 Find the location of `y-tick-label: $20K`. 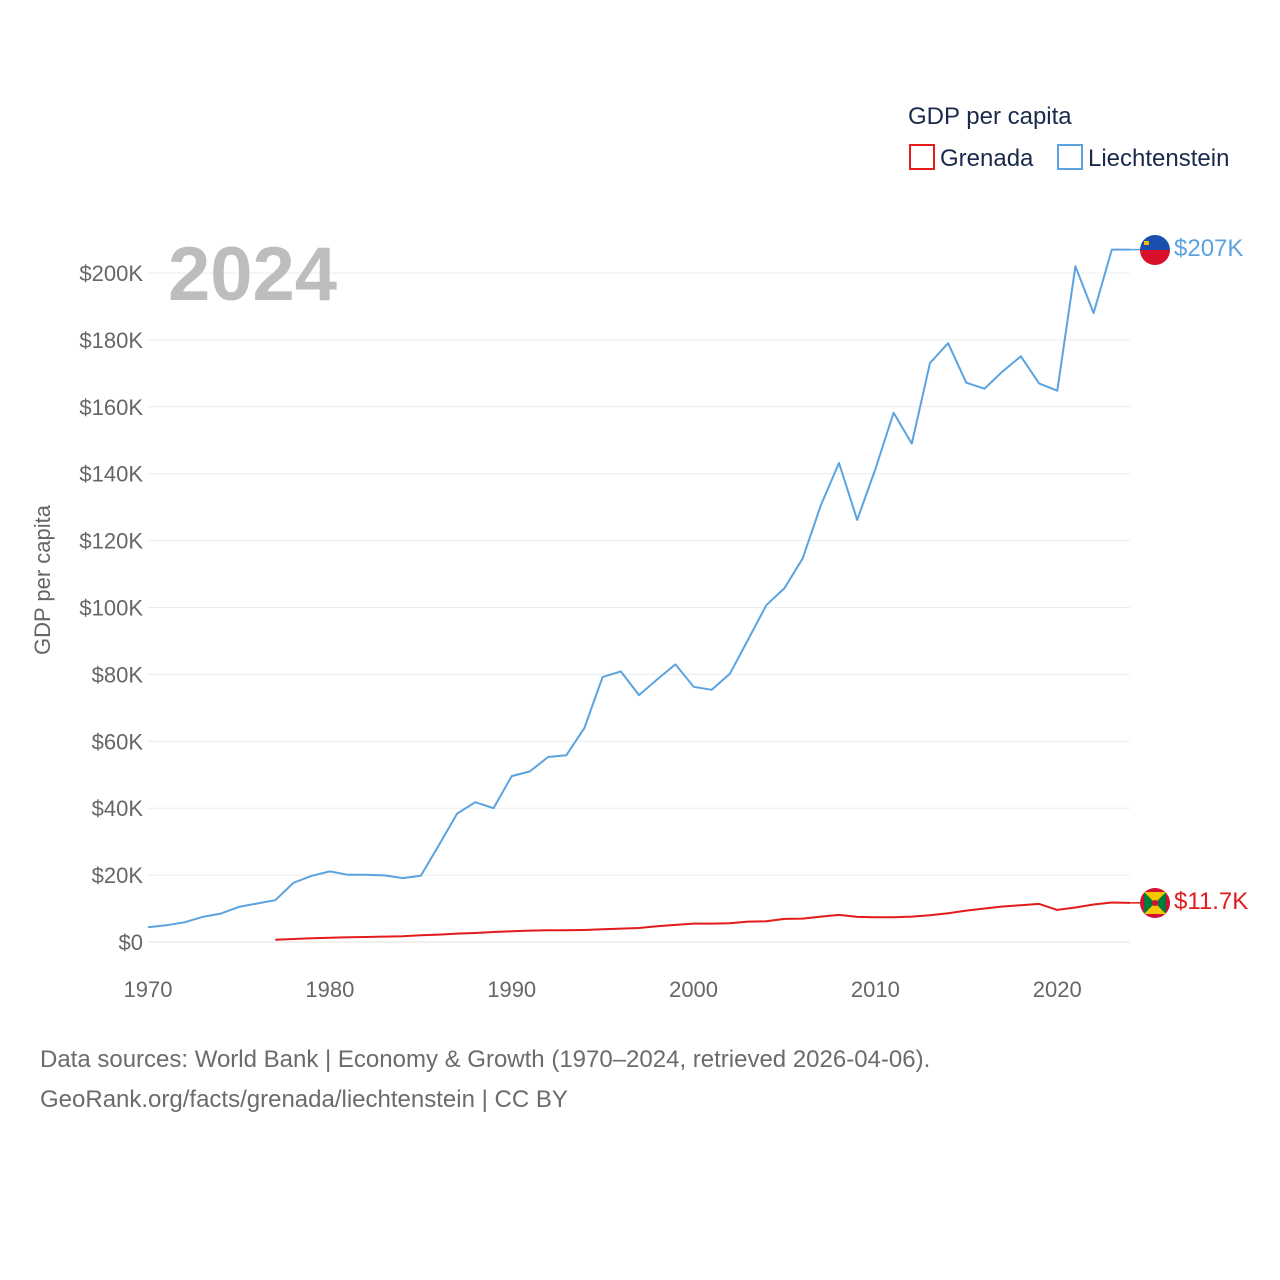

y-tick-label: $20K is located at coordinates (118, 875).